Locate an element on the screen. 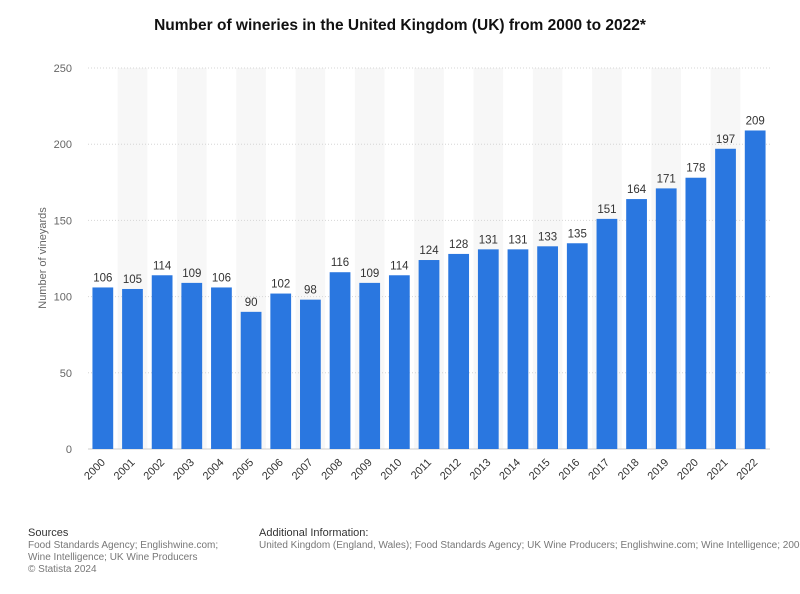  x-tick-label: 2020 is located at coordinates (688, 470).